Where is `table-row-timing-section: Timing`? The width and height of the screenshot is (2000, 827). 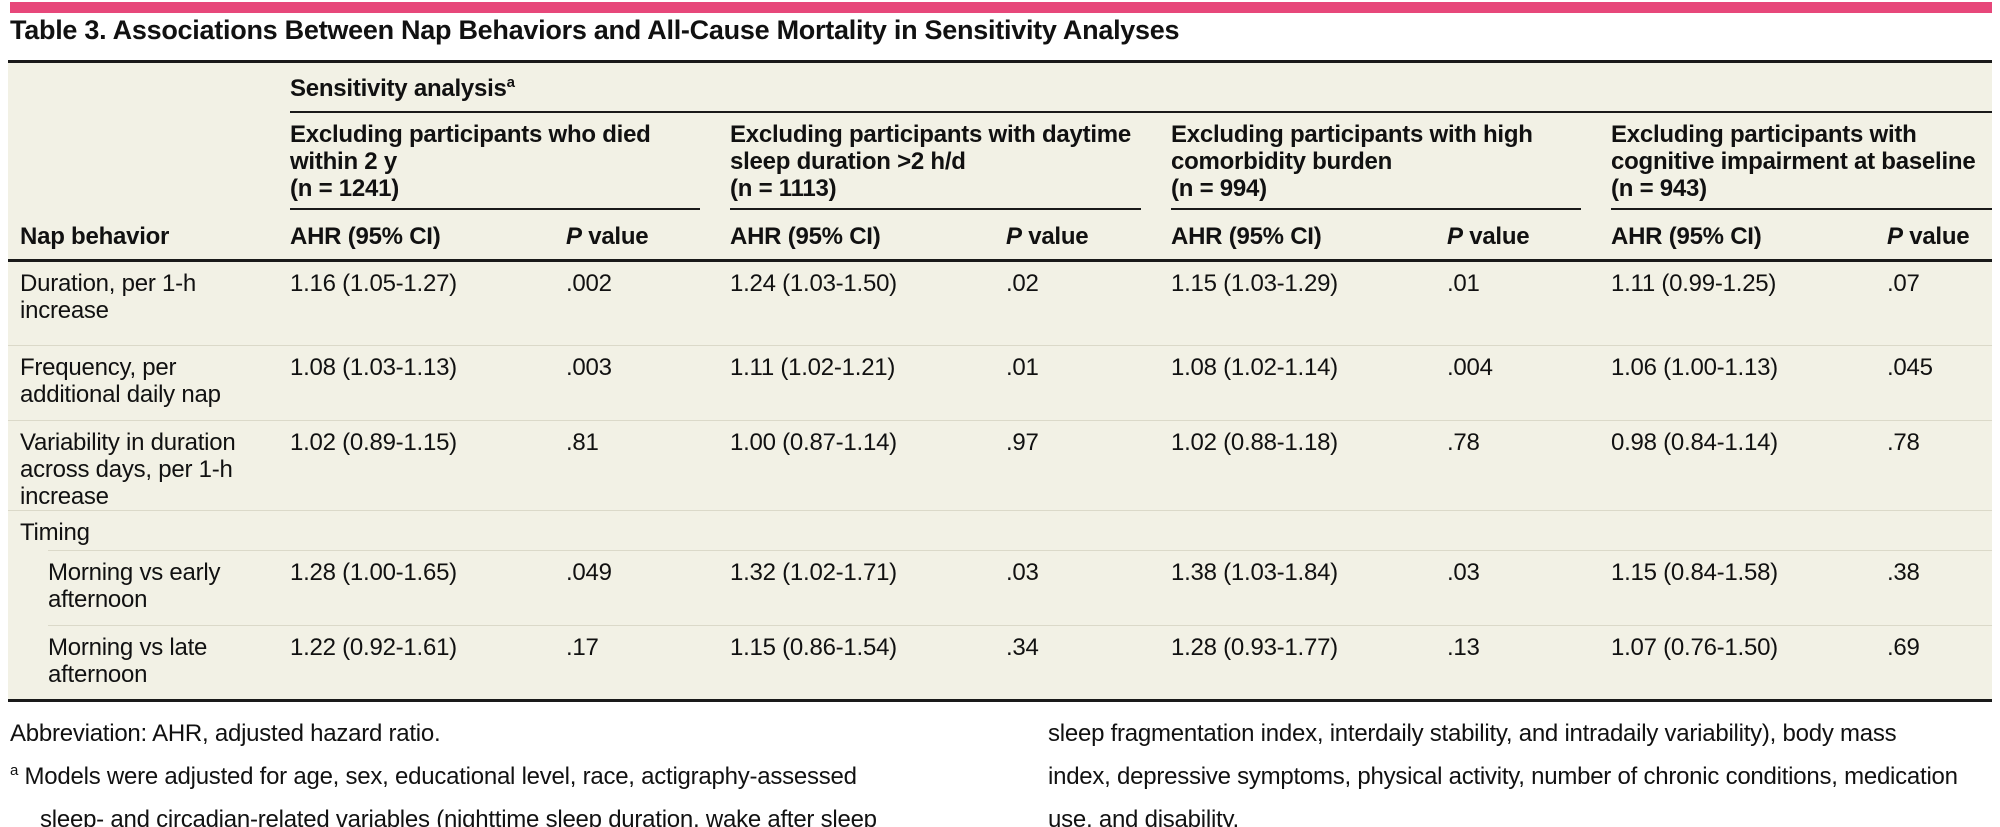 table-row-timing-section: Timing is located at coordinates (1000, 531).